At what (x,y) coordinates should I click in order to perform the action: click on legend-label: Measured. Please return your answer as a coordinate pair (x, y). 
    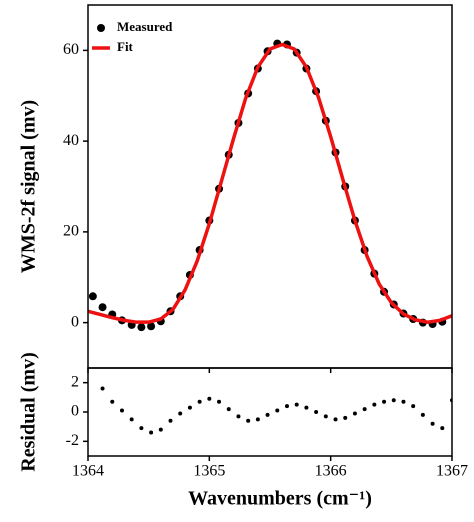
    Looking at the image, I should click on (145, 26).